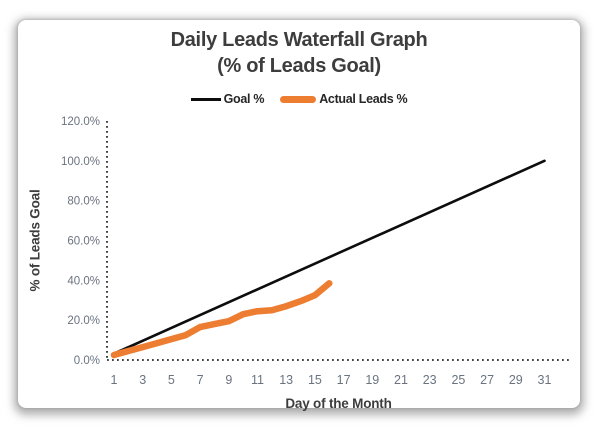 The height and width of the screenshot is (433, 600). What do you see at coordinates (80, 162) in the screenshot?
I see `y-tick-label: 100.0%` at bounding box center [80, 162].